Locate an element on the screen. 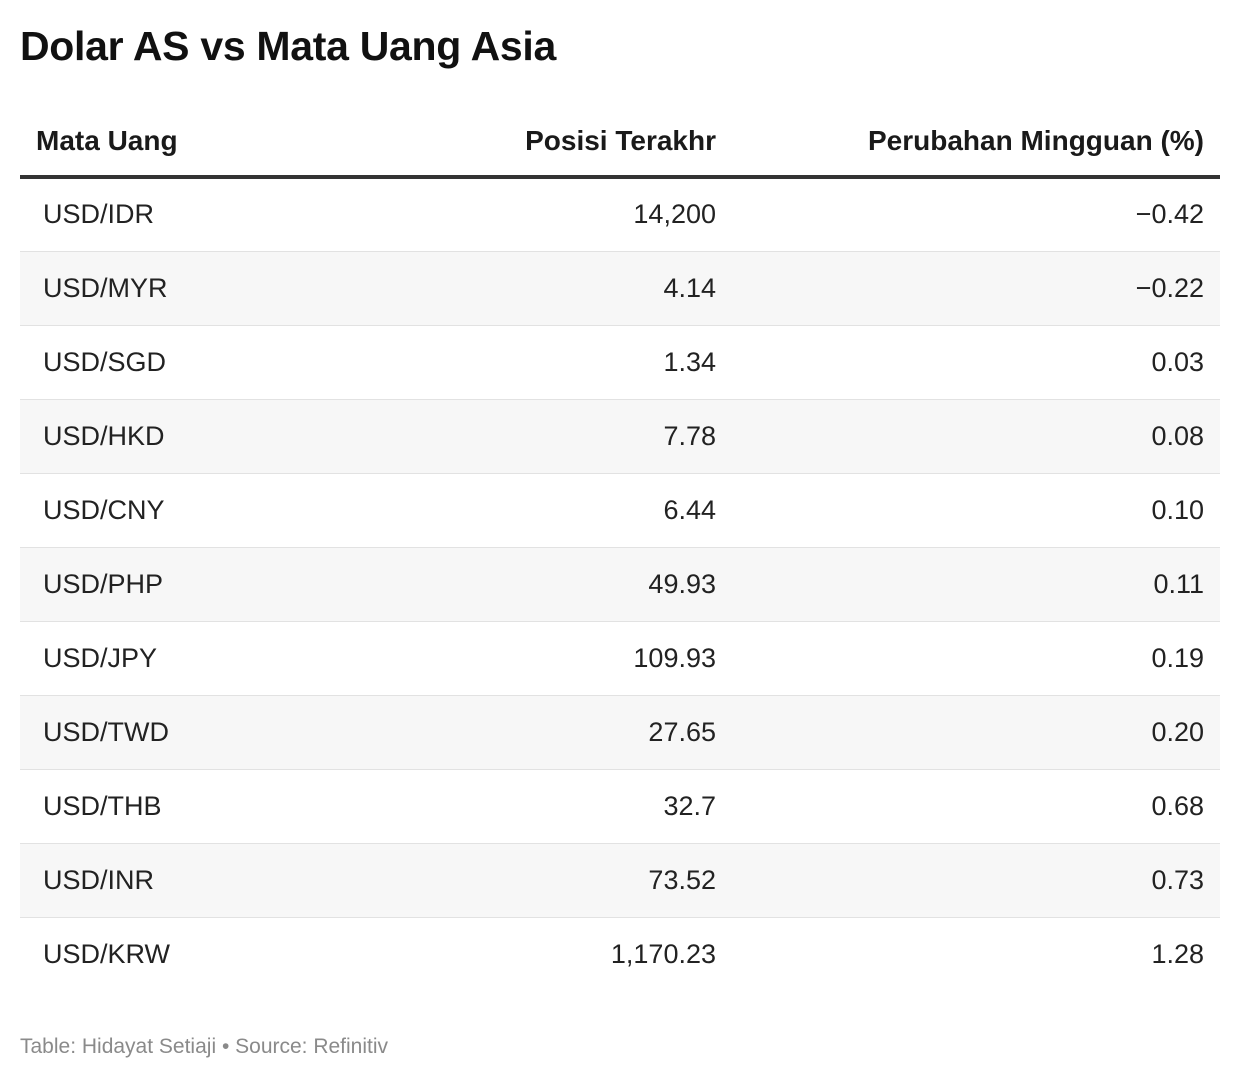 This screenshot has height=1080, width=1240. table-row: USD/IDR 14,200 −0.42 is located at coordinates (620, 214).